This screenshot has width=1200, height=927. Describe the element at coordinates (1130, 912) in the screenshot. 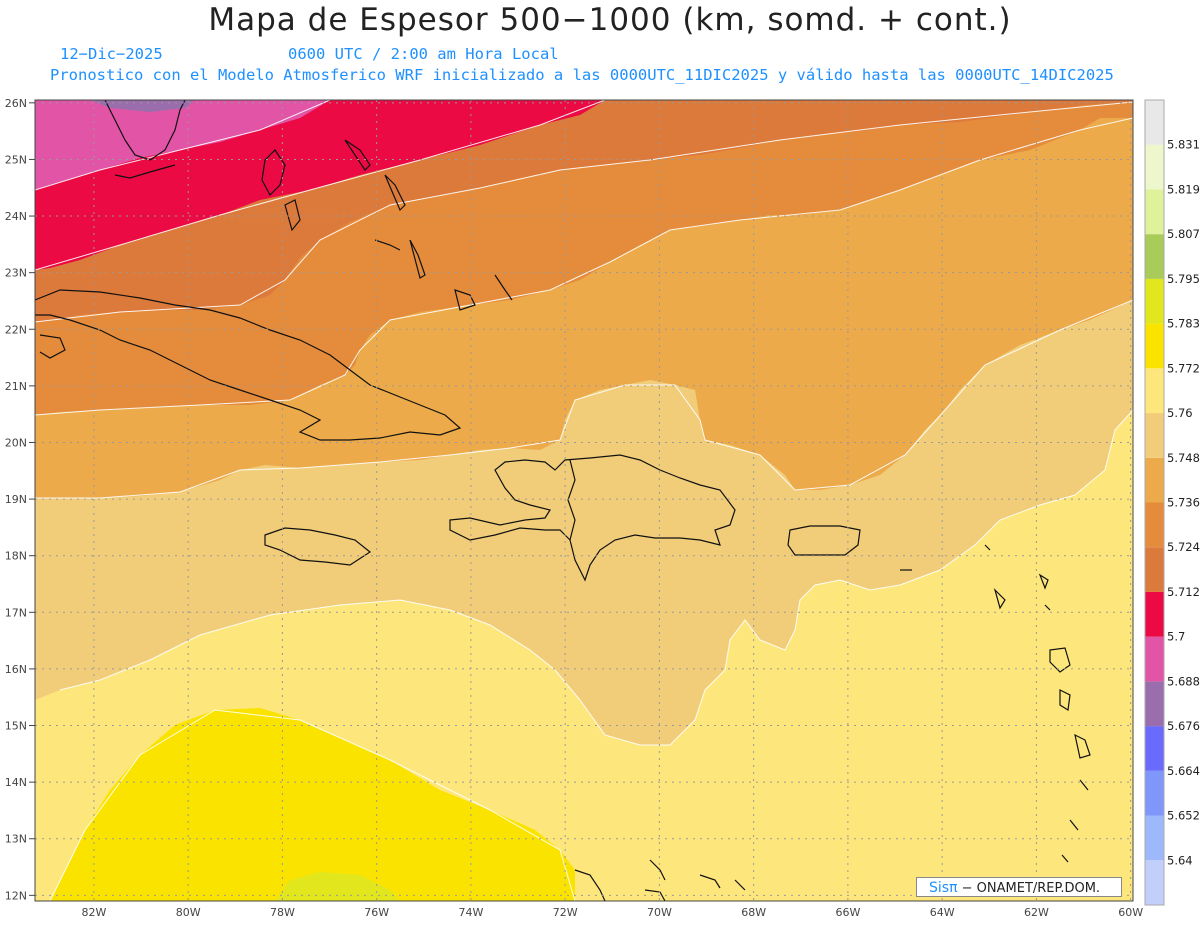

I see `longitude-label: 60W` at that location.